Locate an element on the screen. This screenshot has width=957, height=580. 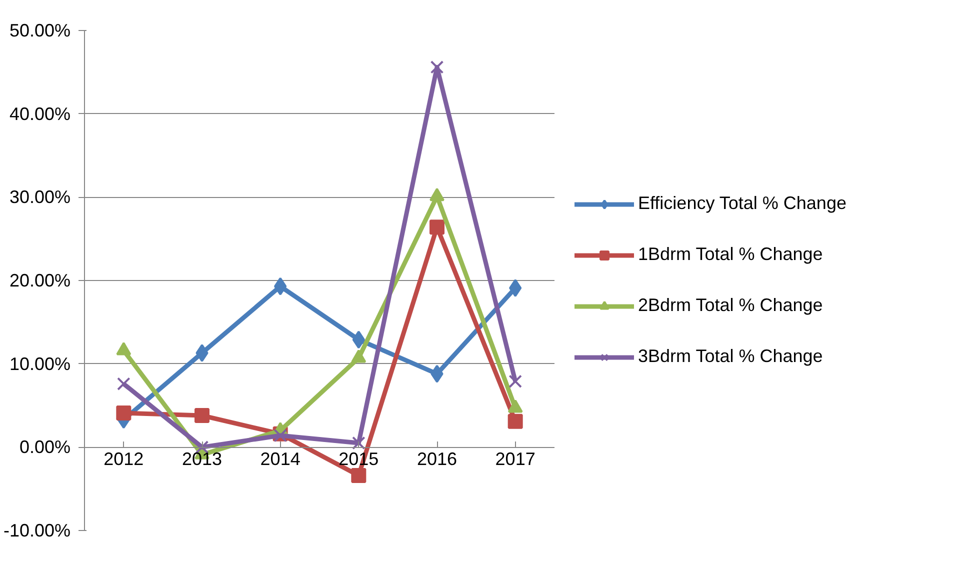
y-tick-label: 40.00% is located at coordinates (40, 114).